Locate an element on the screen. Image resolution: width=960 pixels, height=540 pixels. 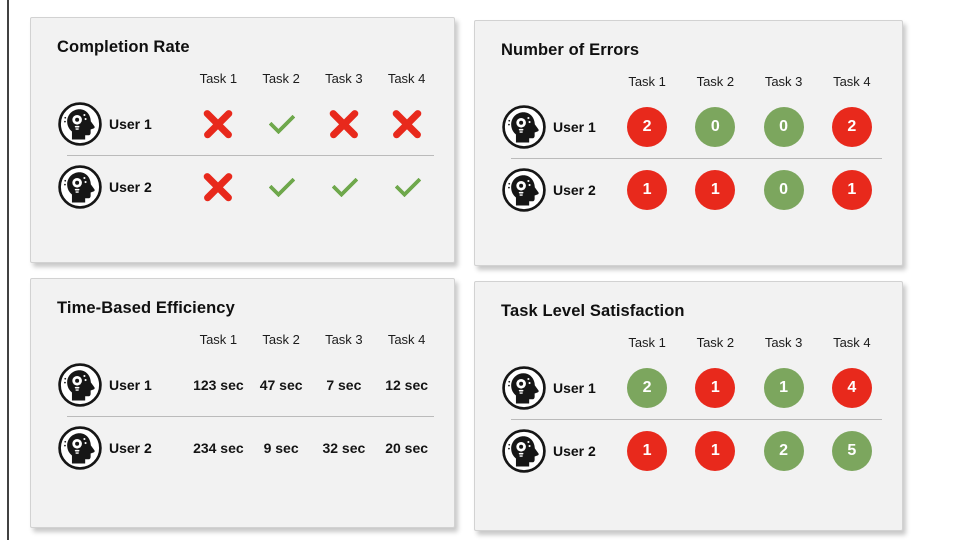
satisfaction-score-badge: 4 is located at coordinates (851, 388).